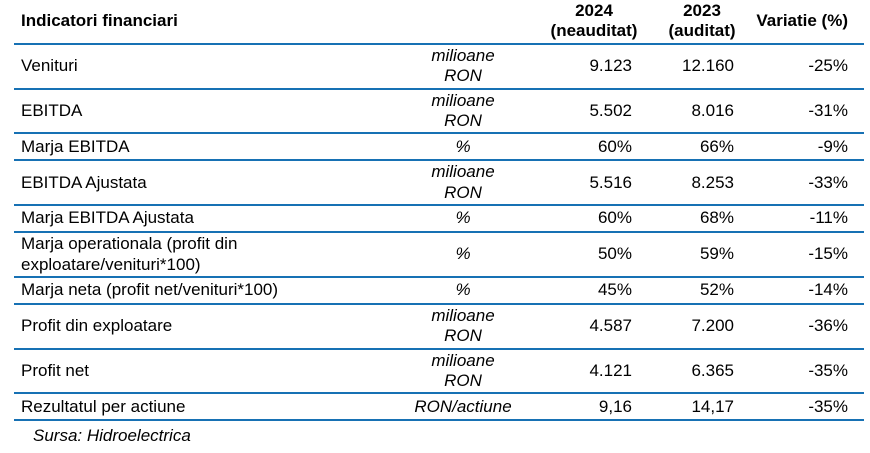 This screenshot has width=870, height=453. I want to click on row-value-2023: 8.253, so click(712, 182).